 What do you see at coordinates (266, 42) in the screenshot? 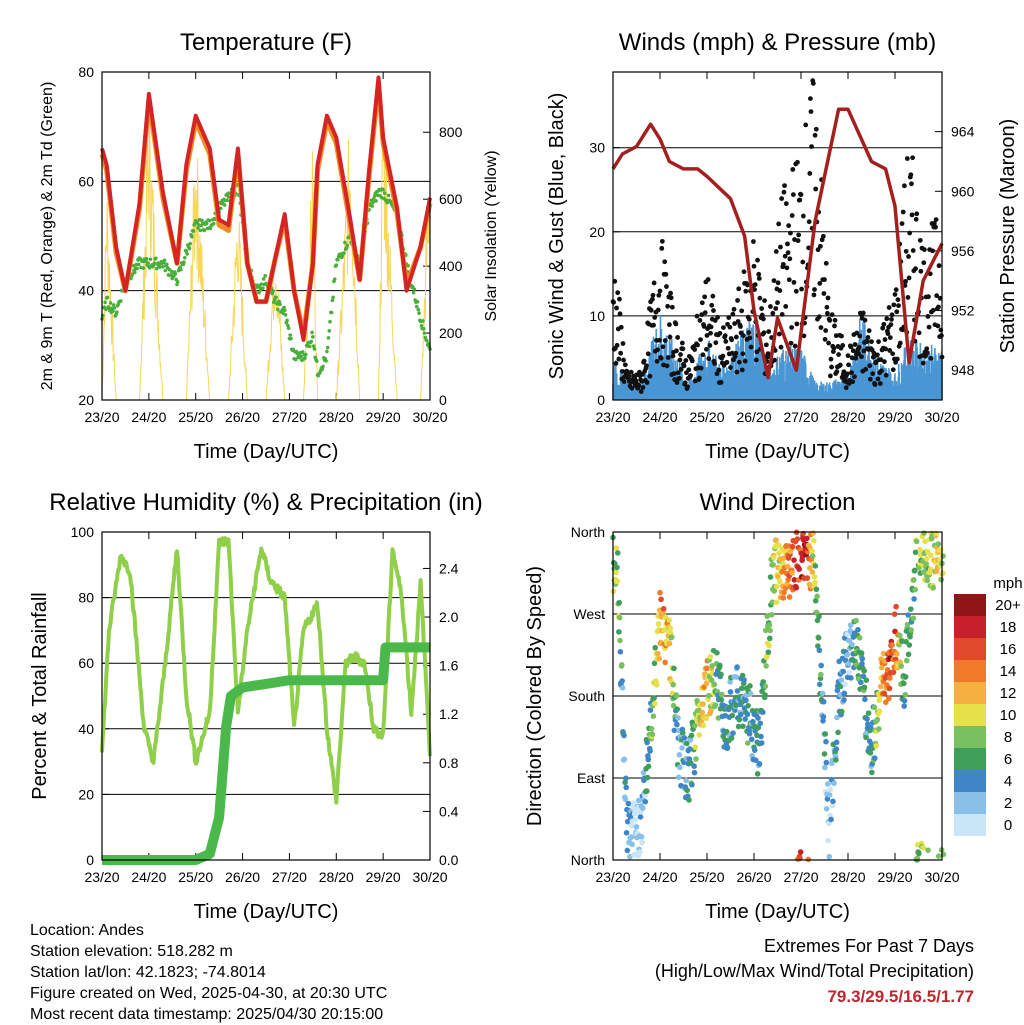
I see `chart-title-temperature: Temperature (F)` at bounding box center [266, 42].